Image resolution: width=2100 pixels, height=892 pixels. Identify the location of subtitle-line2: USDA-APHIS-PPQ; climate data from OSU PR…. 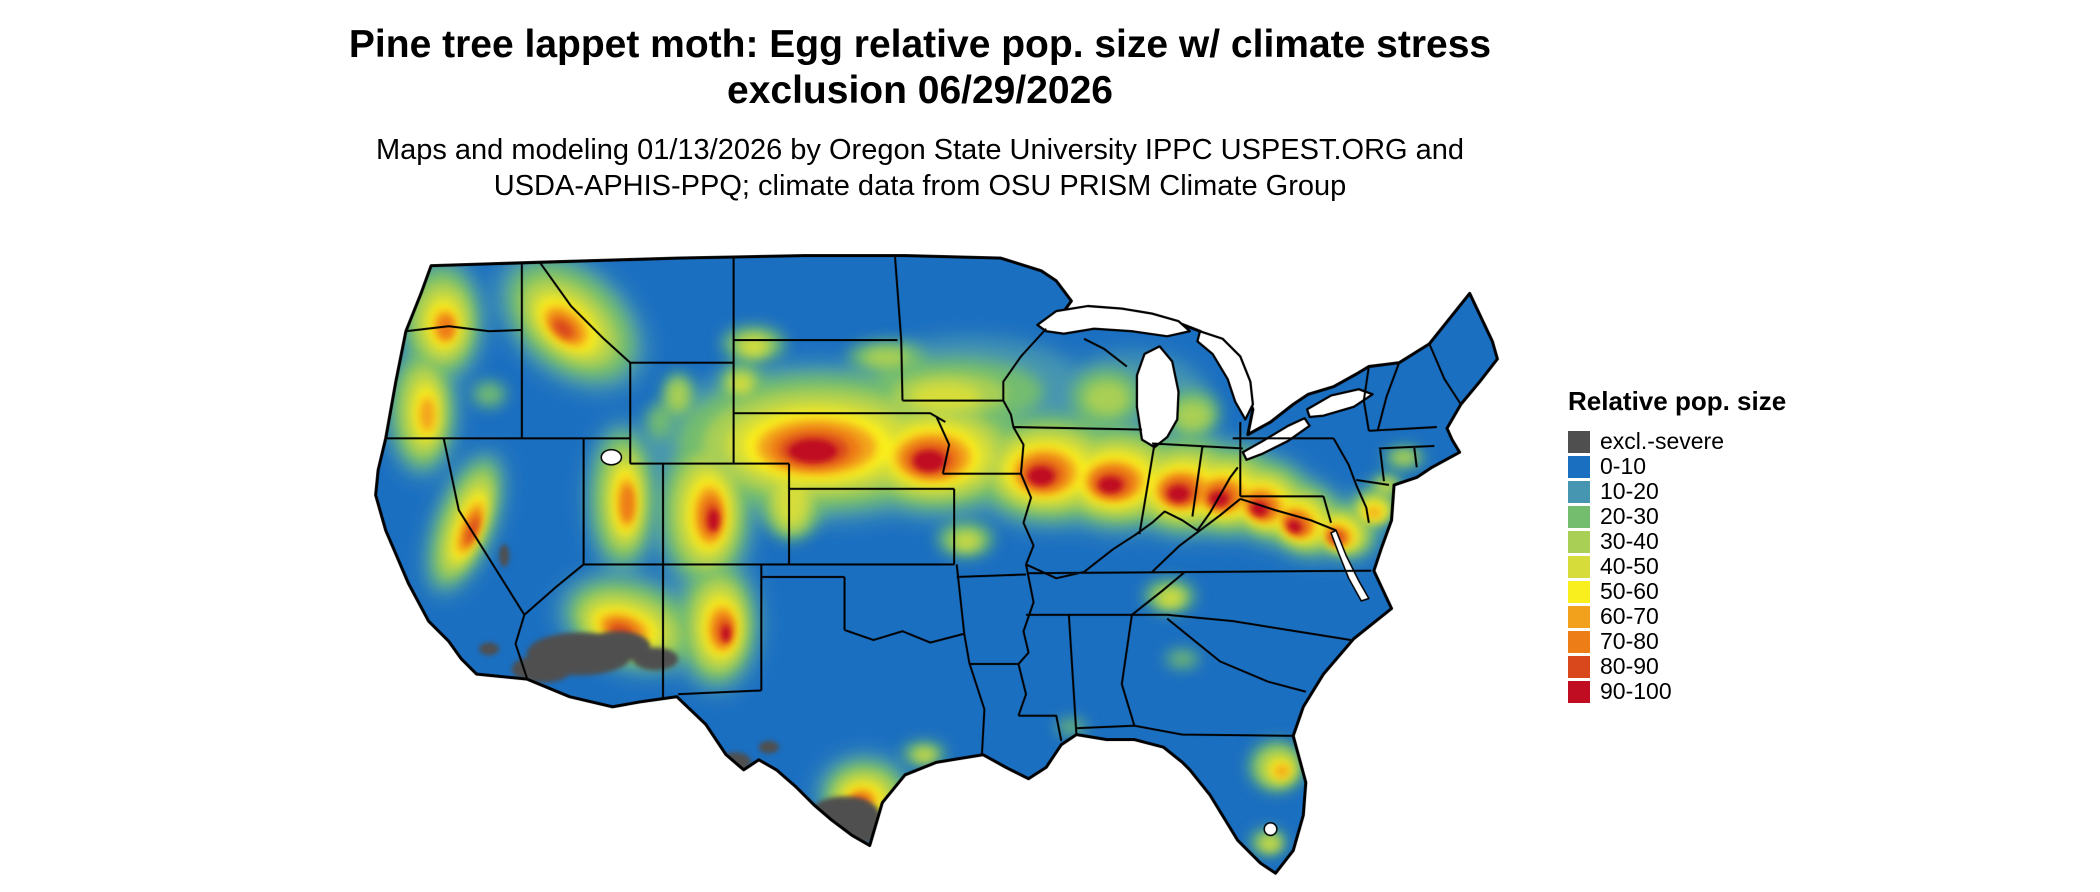
(920, 186).